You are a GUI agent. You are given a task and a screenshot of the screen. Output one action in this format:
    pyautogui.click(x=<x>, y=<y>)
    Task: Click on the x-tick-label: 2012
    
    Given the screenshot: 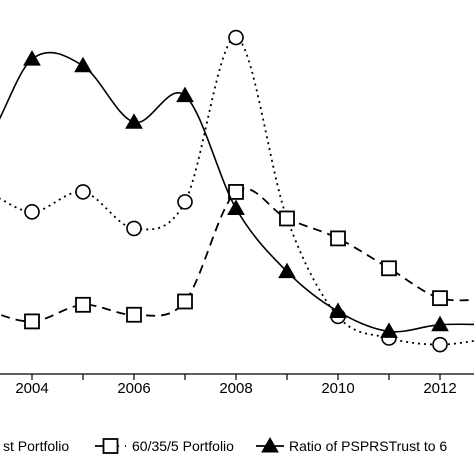 What is the action you would take?
    pyautogui.click(x=439, y=388)
    